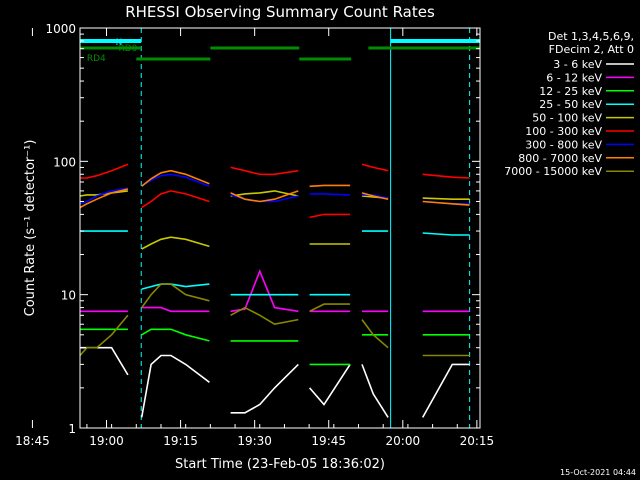 The height and width of the screenshot is (480, 640). What do you see at coordinates (254, 441) in the screenshot?
I see `x-tick-label-3: 19:30` at bounding box center [254, 441].